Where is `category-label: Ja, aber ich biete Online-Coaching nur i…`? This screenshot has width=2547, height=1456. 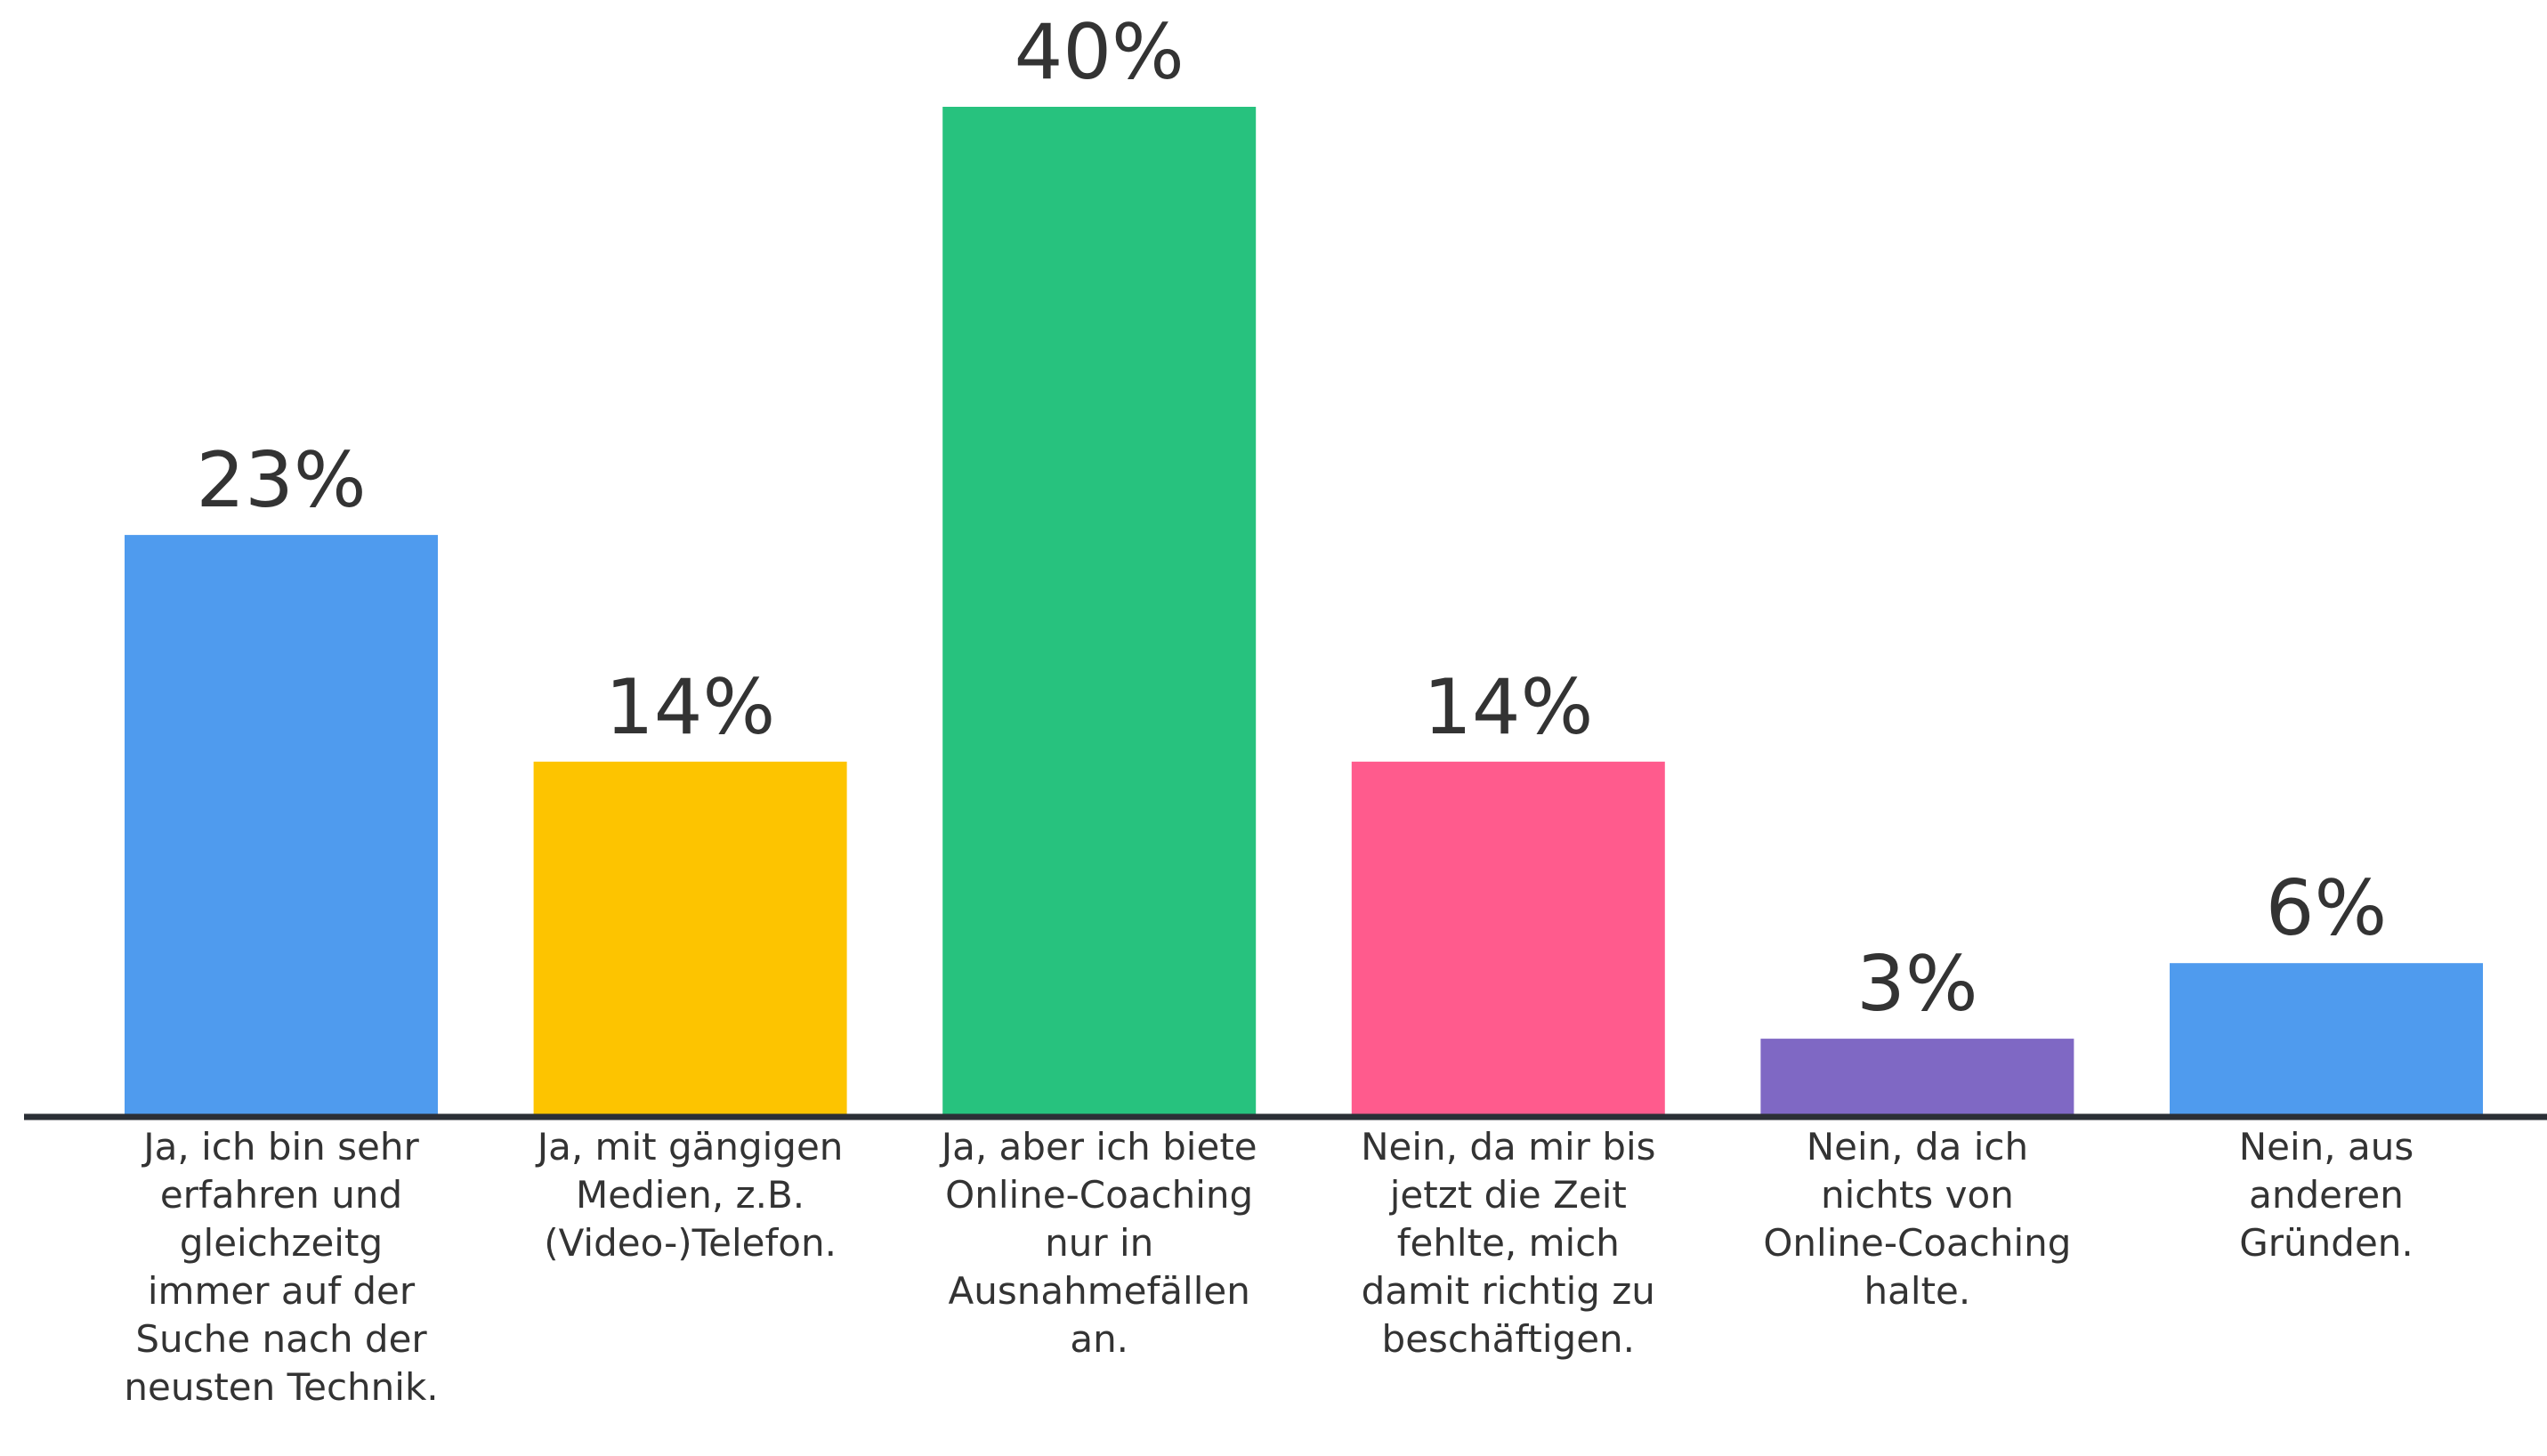
category-label: Ja, aber ich biete Online-Coaching nur i… is located at coordinates (1099, 1243).